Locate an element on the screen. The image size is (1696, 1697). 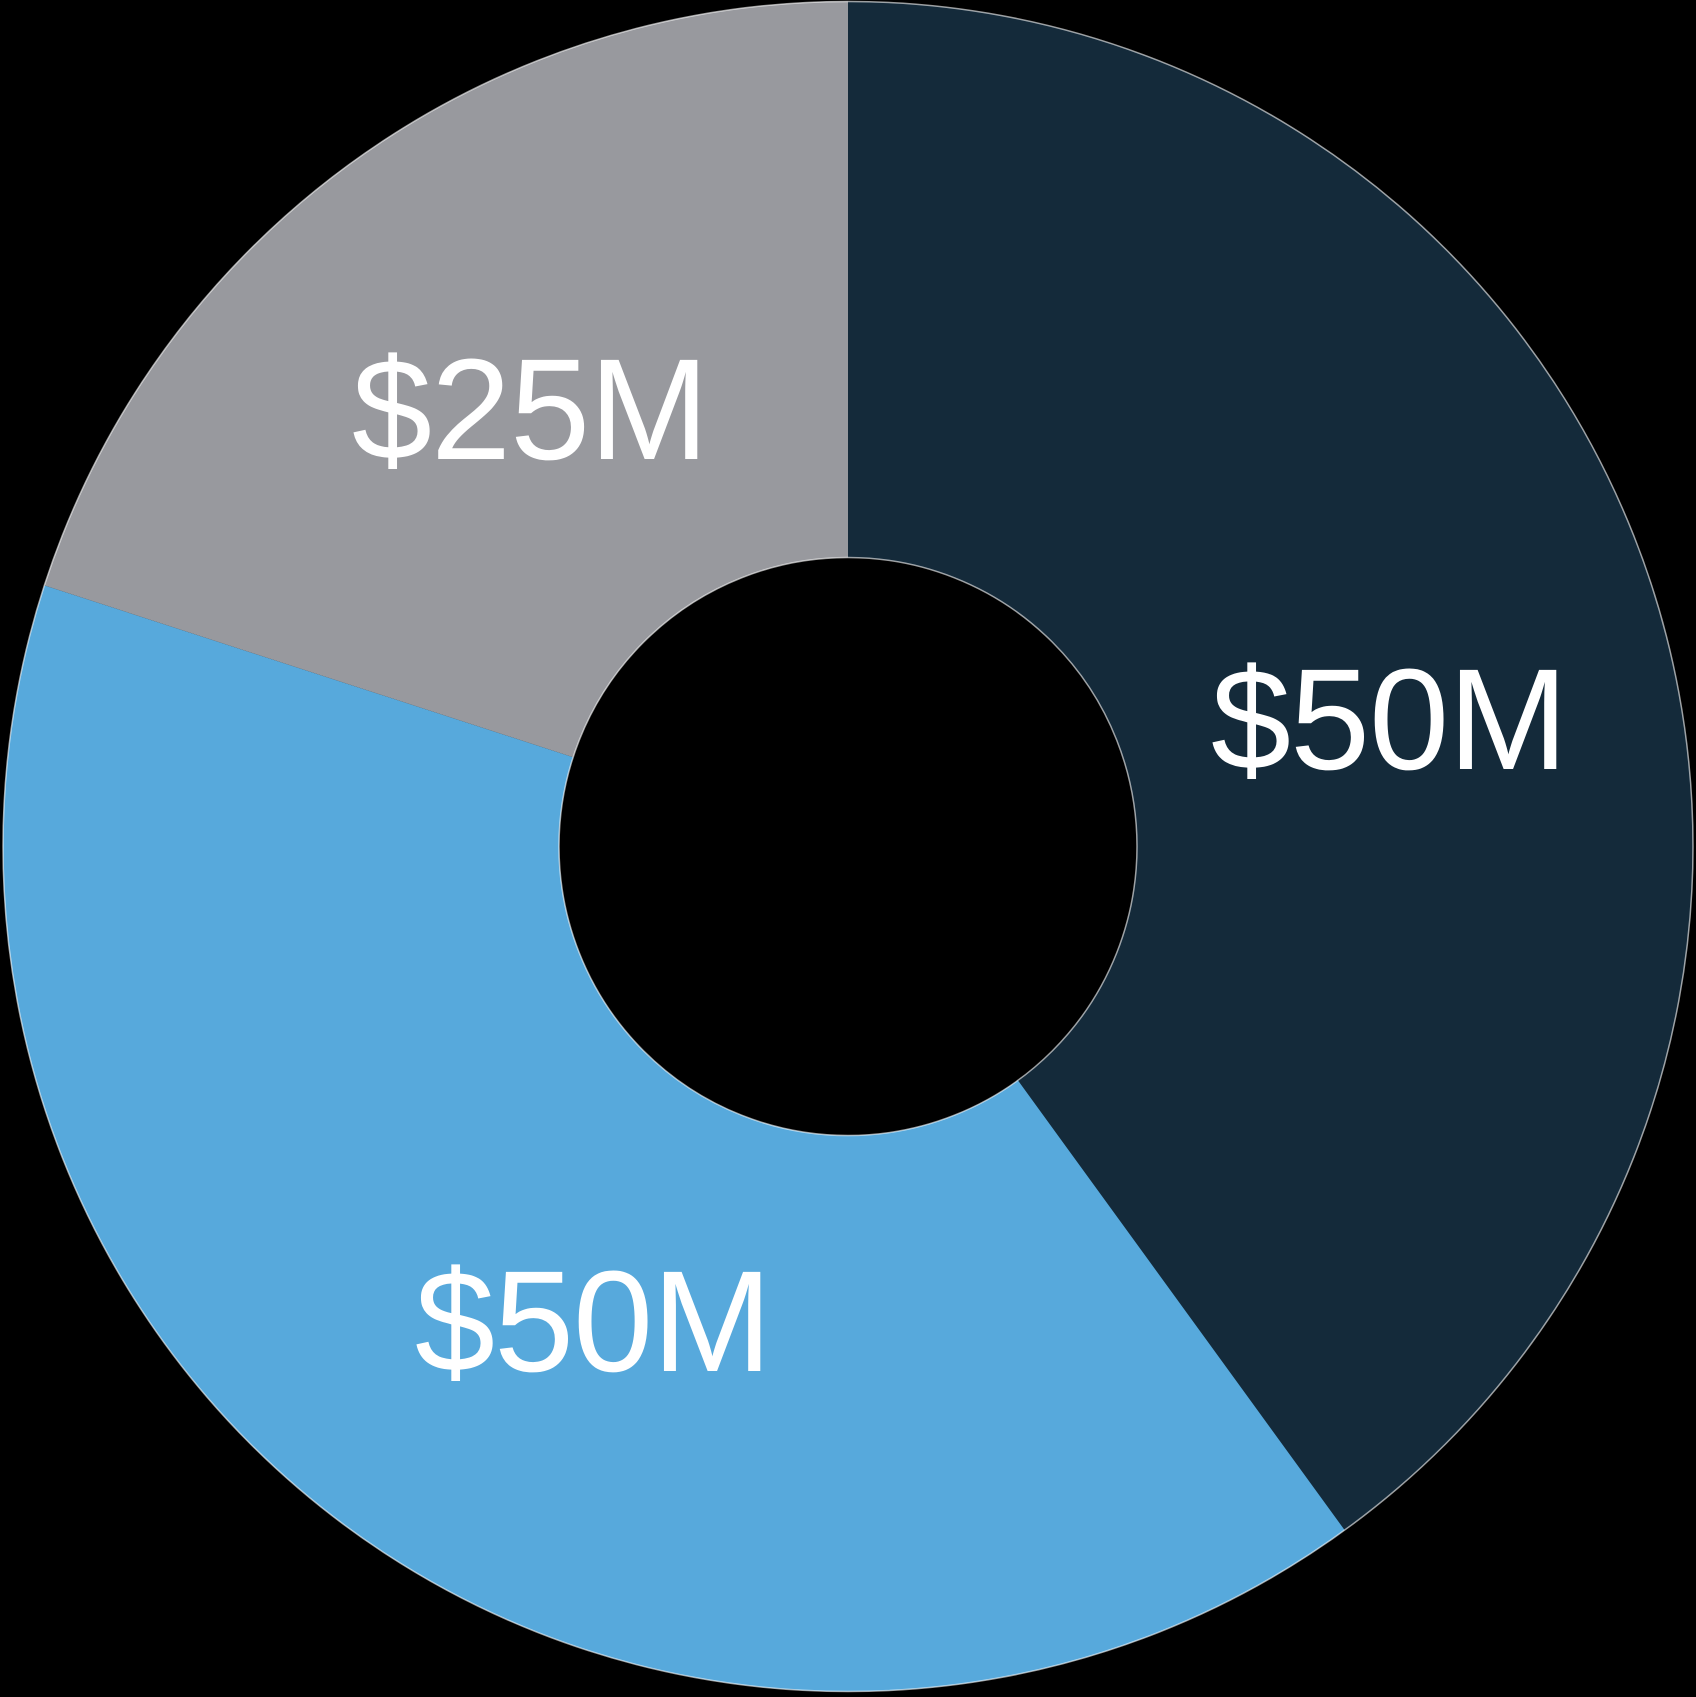
inner-edge-hairline is located at coordinates (848, 846).